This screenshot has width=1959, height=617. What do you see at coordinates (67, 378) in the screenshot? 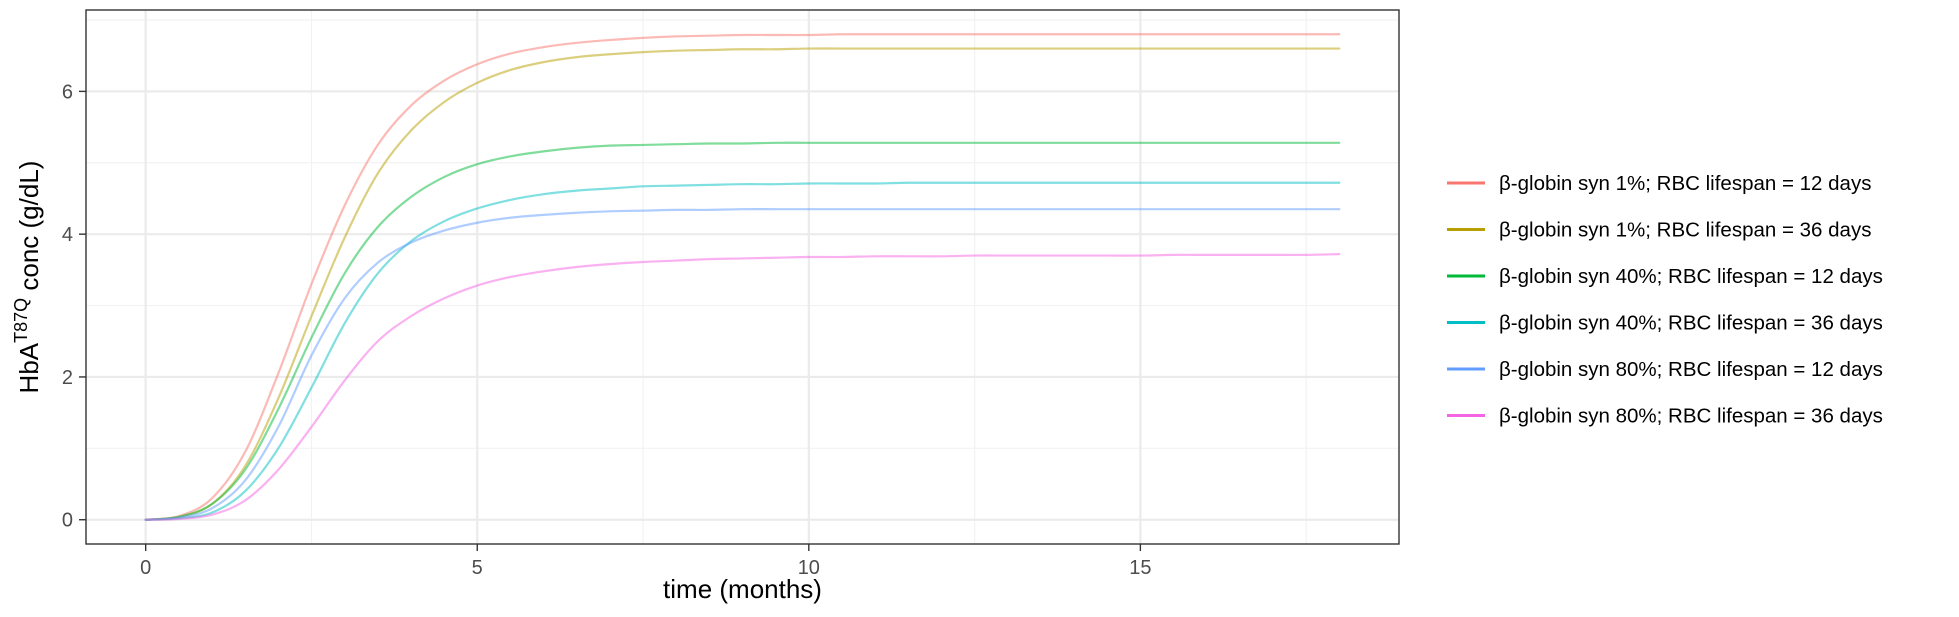
I see `y-tick-label: 2` at bounding box center [67, 378].